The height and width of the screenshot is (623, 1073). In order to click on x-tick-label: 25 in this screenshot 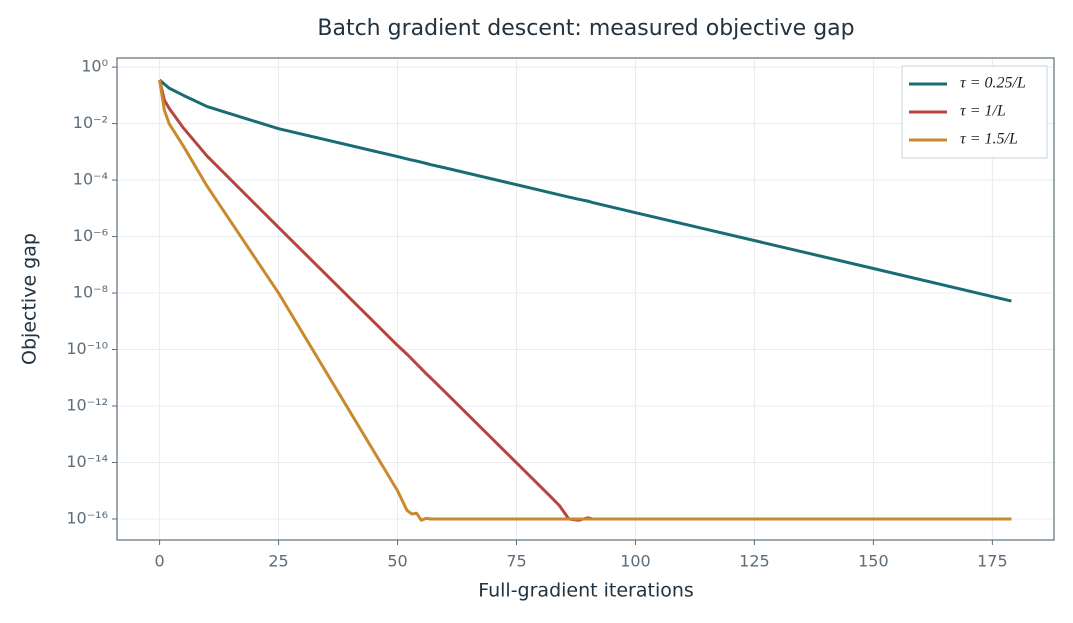, I will do `click(278, 561)`.